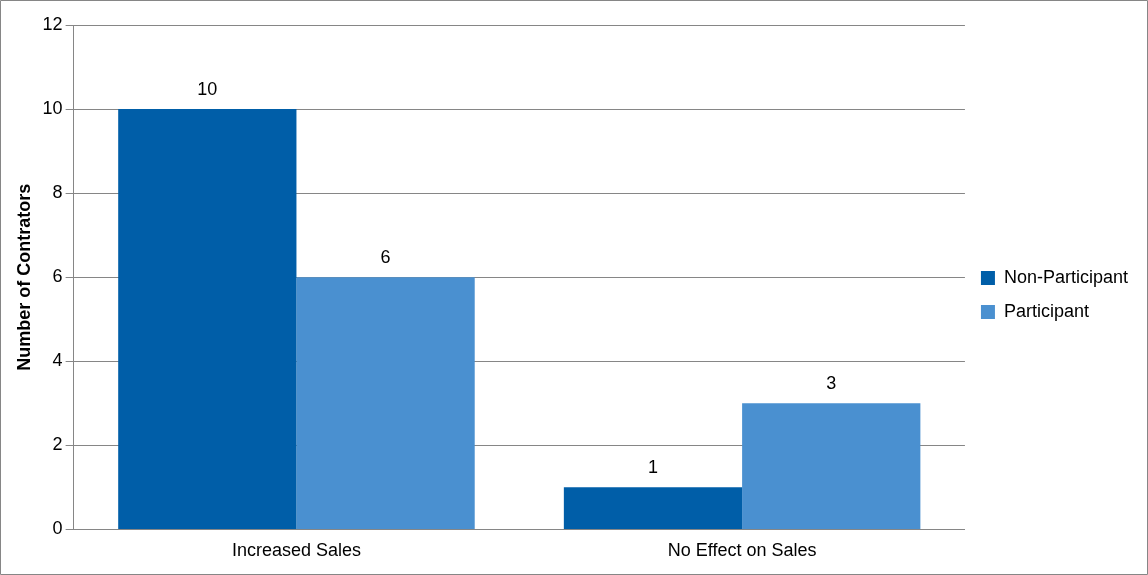 Image resolution: width=1148 pixels, height=575 pixels. Describe the element at coordinates (296, 550) in the screenshot. I see `x-tick-label: Increased Sales` at that location.